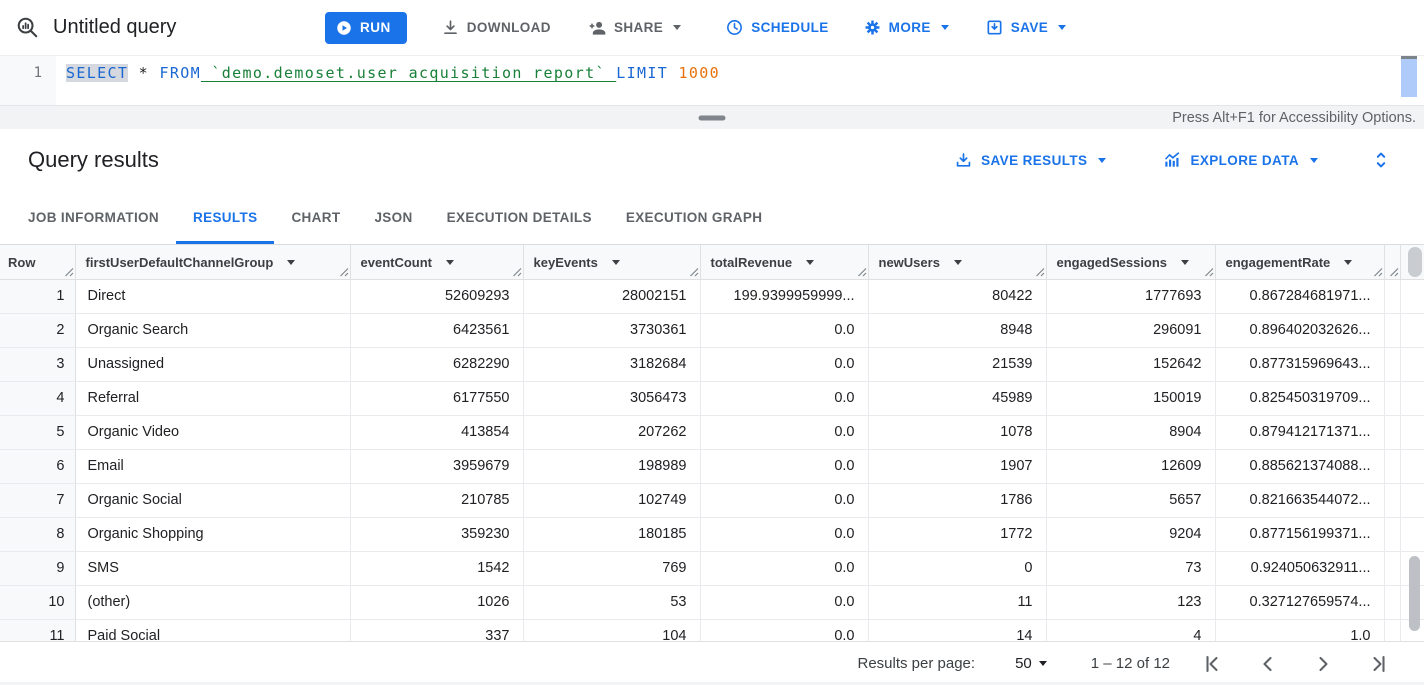 This screenshot has width=1424, height=685. I want to click on tab-execution-graph: EXECUTION GRAPH, so click(694, 217).